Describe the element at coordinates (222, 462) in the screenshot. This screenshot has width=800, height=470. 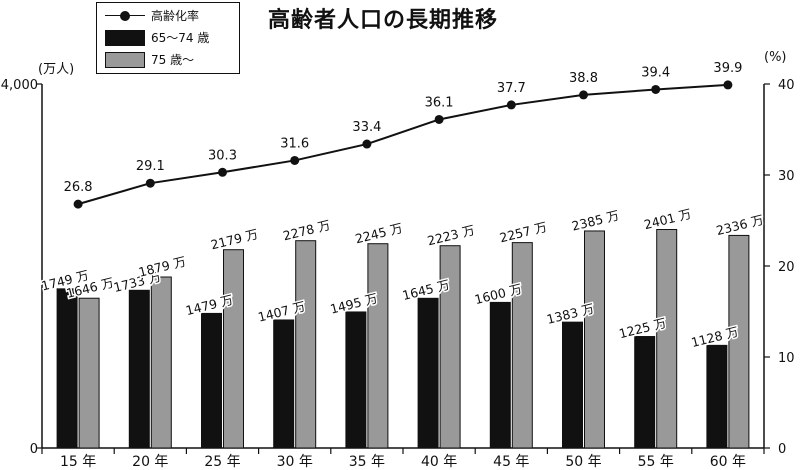
I see `x-axis-tick-label: 25 年` at that location.